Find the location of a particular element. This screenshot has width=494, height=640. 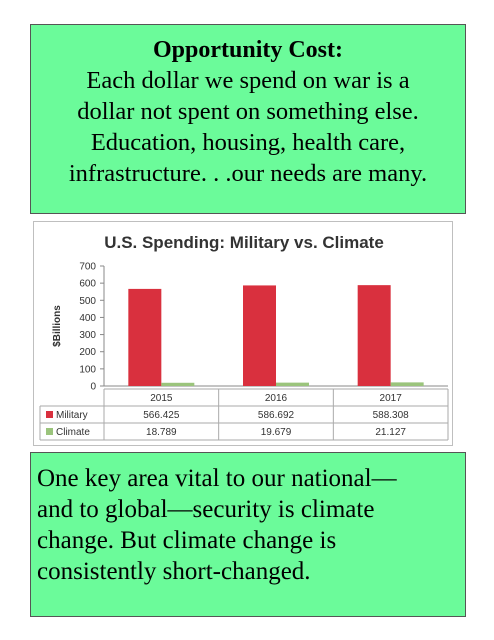

bar-military-2017 is located at coordinates (374, 335).